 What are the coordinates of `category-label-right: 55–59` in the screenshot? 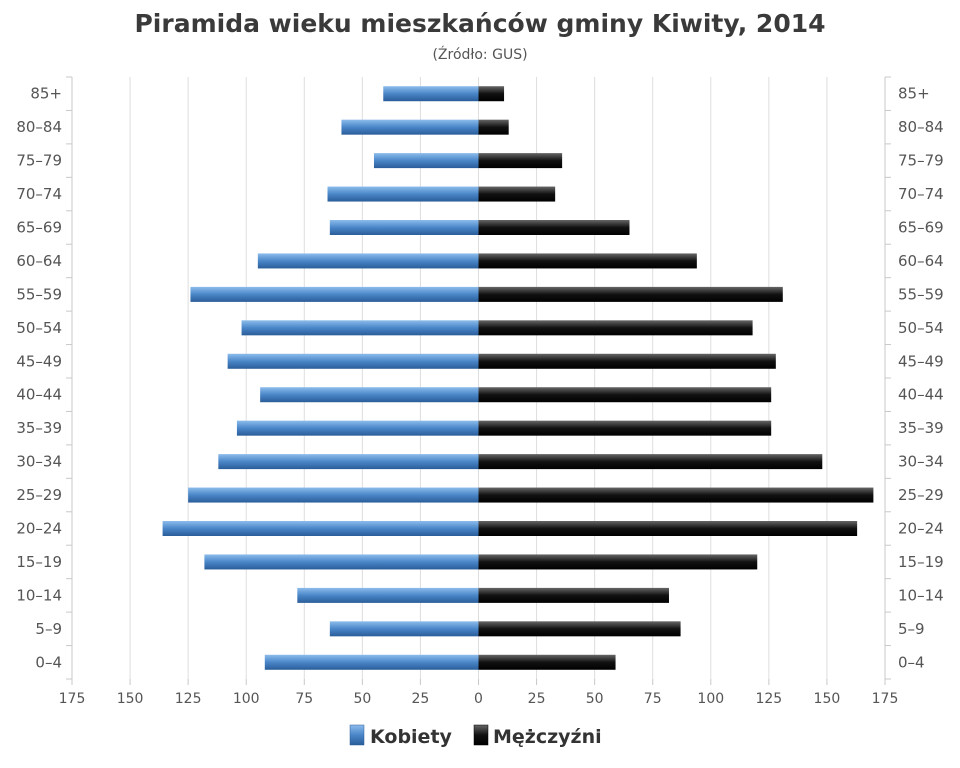 It's located at (921, 294).